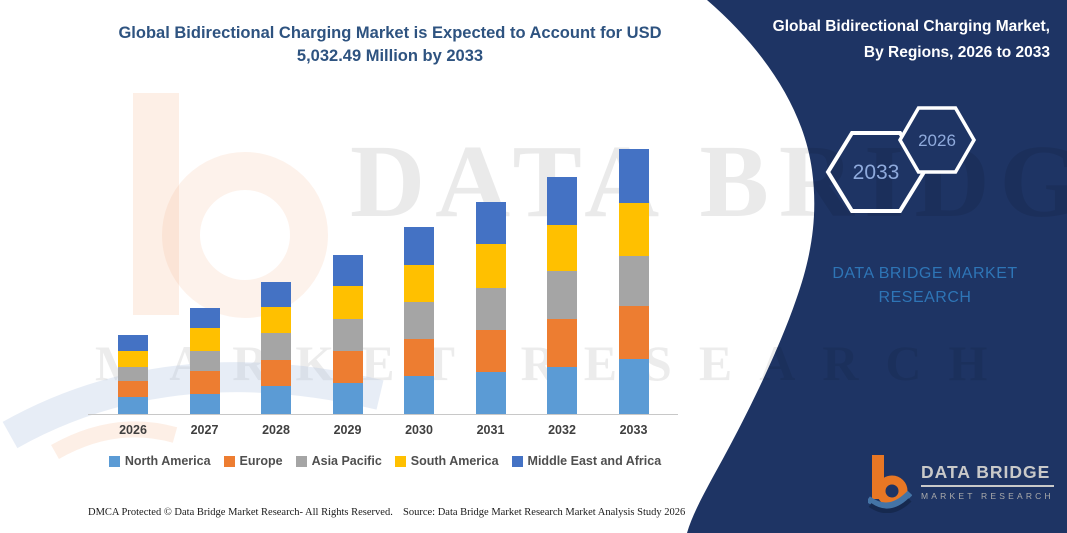 The width and height of the screenshot is (1067, 533). What do you see at coordinates (594, 461) in the screenshot?
I see `legend-label: Middle East and Africa` at bounding box center [594, 461].